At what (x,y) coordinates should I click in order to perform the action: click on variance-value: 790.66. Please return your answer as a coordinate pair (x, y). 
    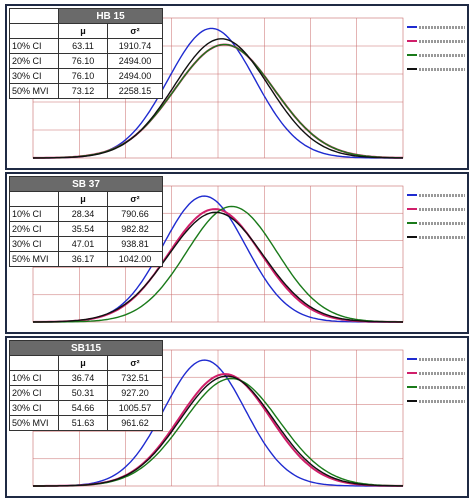
    Looking at the image, I should click on (135, 214).